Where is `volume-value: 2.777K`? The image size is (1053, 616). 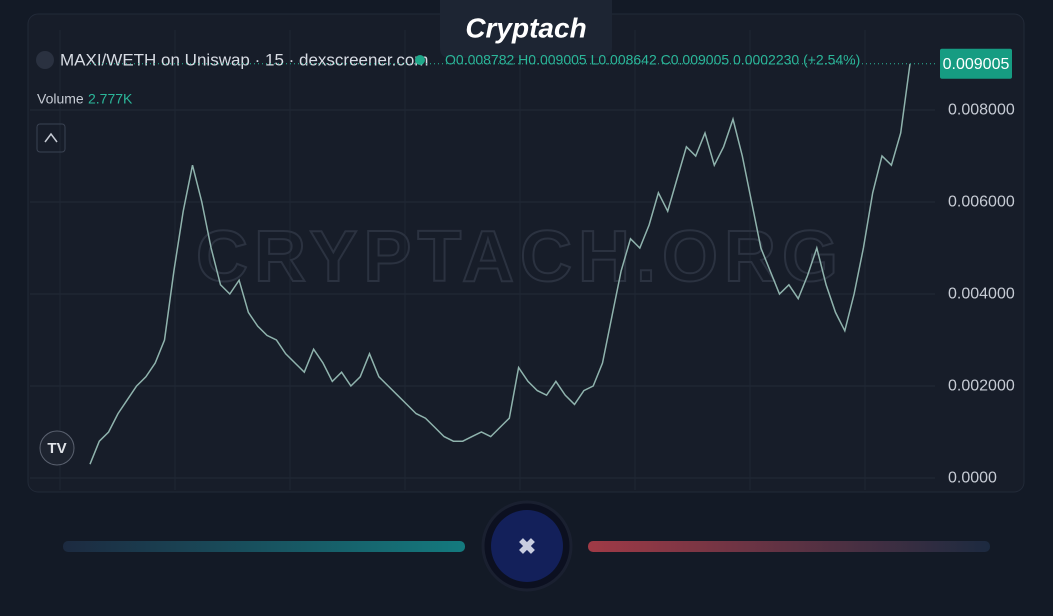 volume-value: 2.777K is located at coordinates (110, 99).